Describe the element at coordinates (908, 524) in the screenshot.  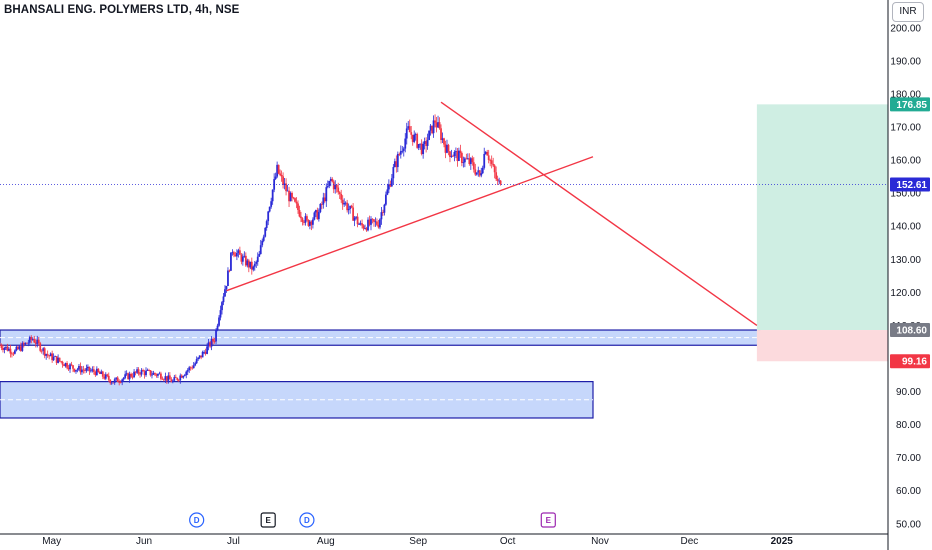
I see `price-axis-tick-label: 50.00` at that location.